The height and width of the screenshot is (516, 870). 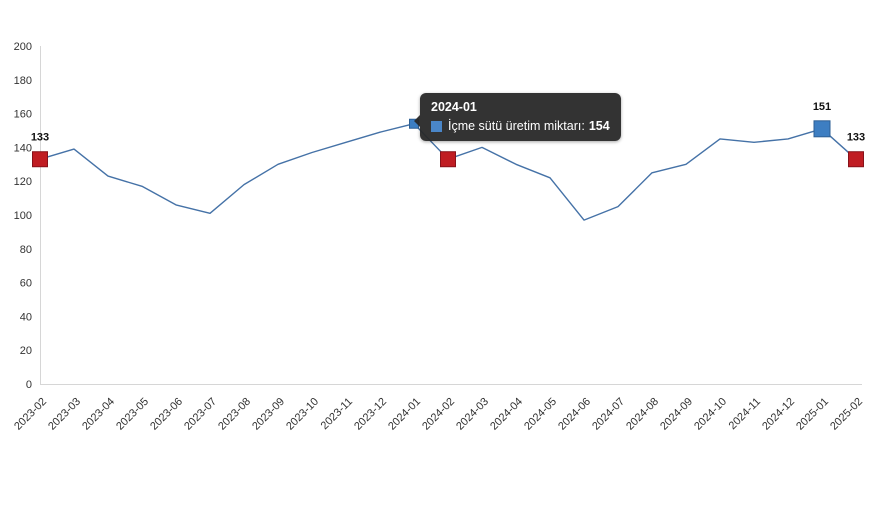 What do you see at coordinates (302, 414) in the screenshot?
I see `x-axis-label: 2023-10` at bounding box center [302, 414].